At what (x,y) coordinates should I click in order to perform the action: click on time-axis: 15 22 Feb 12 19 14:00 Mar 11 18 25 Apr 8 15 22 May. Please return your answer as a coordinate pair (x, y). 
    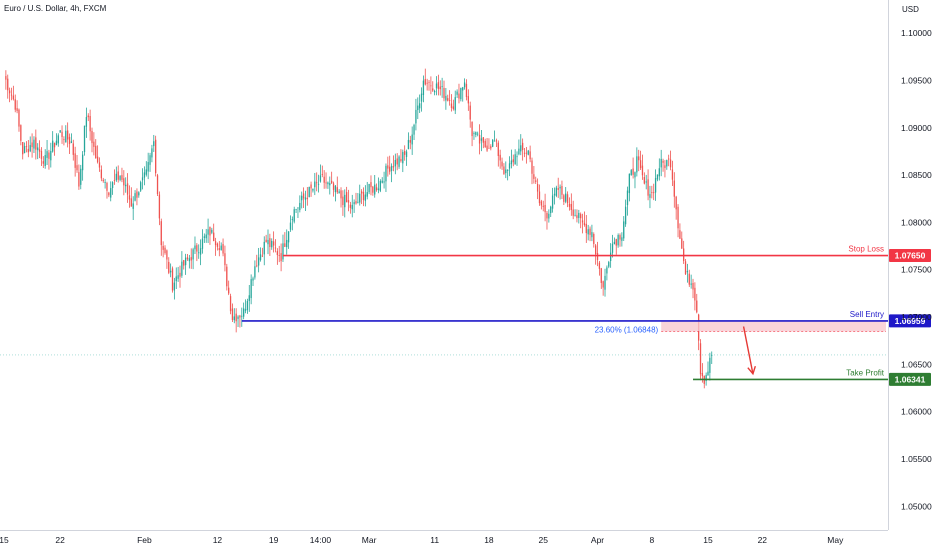
    Looking at the image, I should click on (422, 540).